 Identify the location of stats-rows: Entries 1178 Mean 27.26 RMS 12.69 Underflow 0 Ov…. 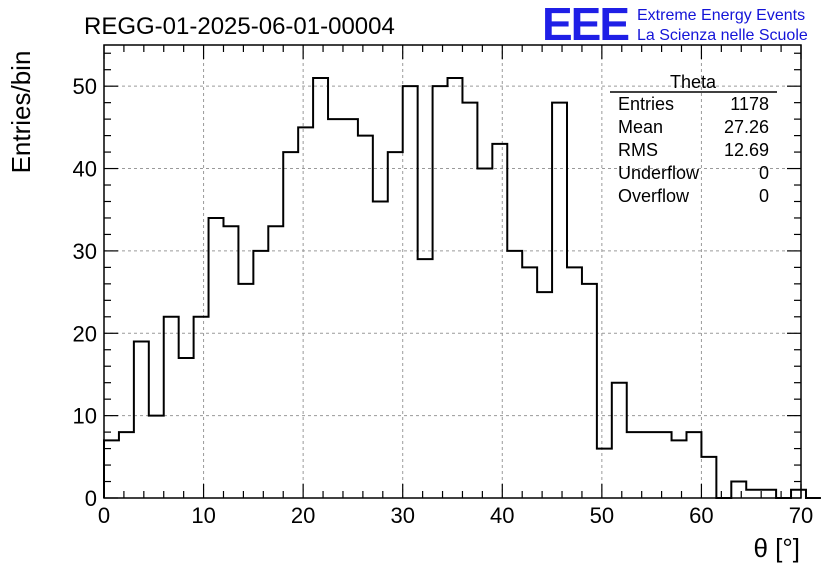
(693, 150).